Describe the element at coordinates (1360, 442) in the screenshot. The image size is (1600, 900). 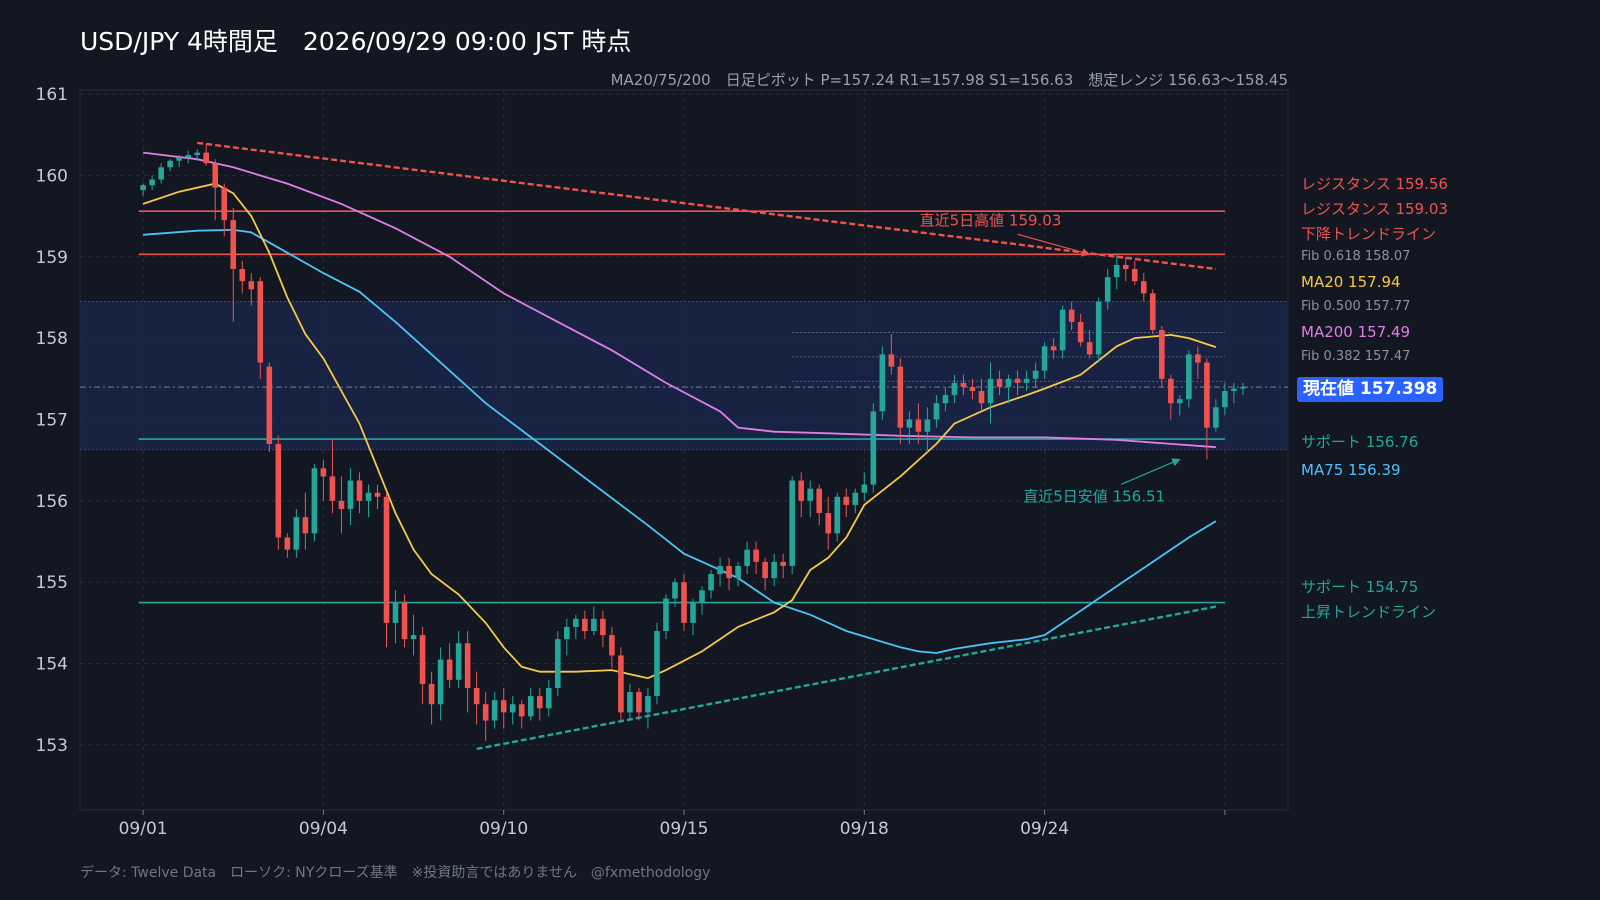
I see `support-label-1: サポート 156.76` at that location.